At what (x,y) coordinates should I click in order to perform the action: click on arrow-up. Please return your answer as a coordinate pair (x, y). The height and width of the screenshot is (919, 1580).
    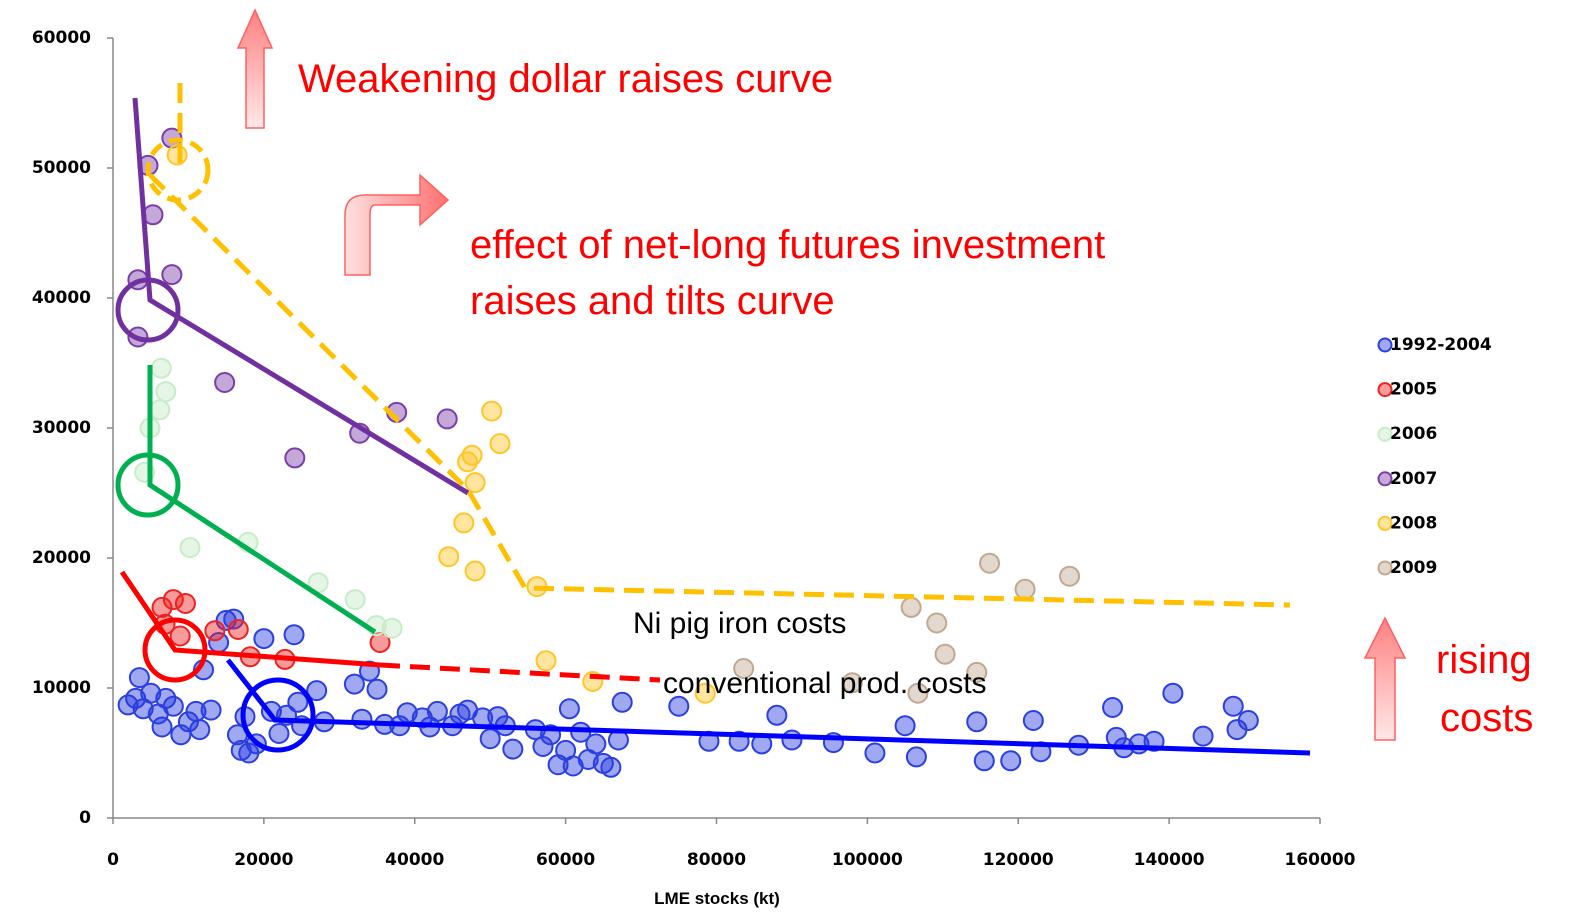
    Looking at the image, I should click on (255, 68).